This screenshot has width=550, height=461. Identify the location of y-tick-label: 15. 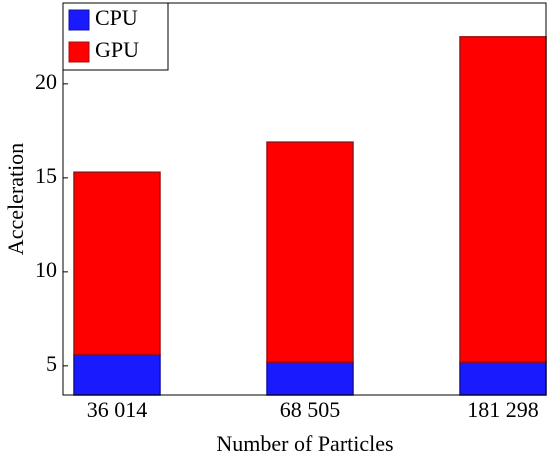
(46, 175).